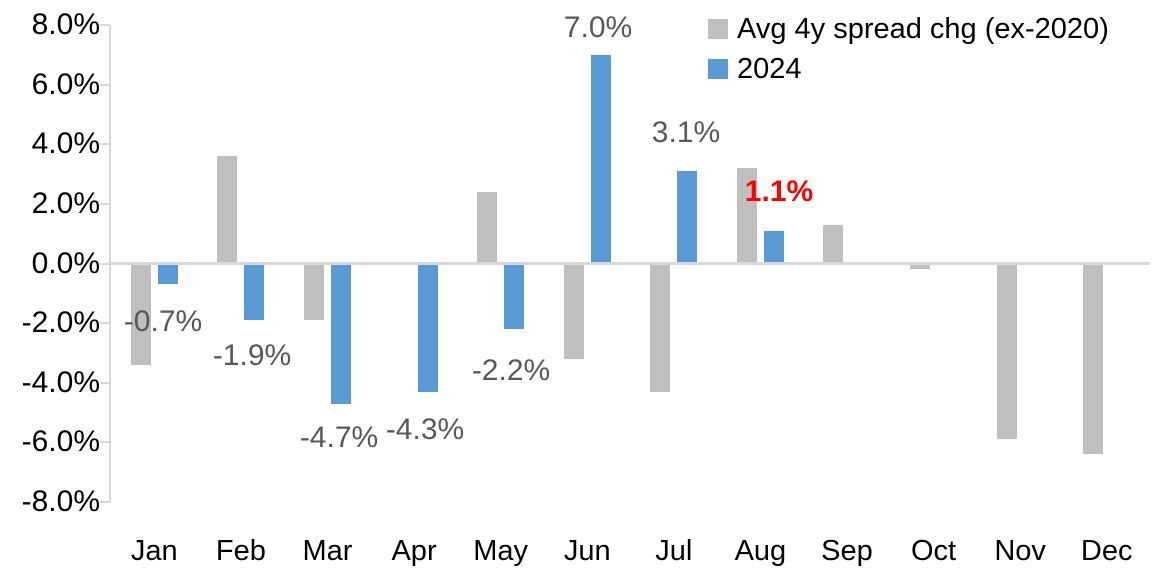 Image resolution: width=1152 pixels, height=570 pixels. I want to click on value-label: -4.3%, so click(425, 429).